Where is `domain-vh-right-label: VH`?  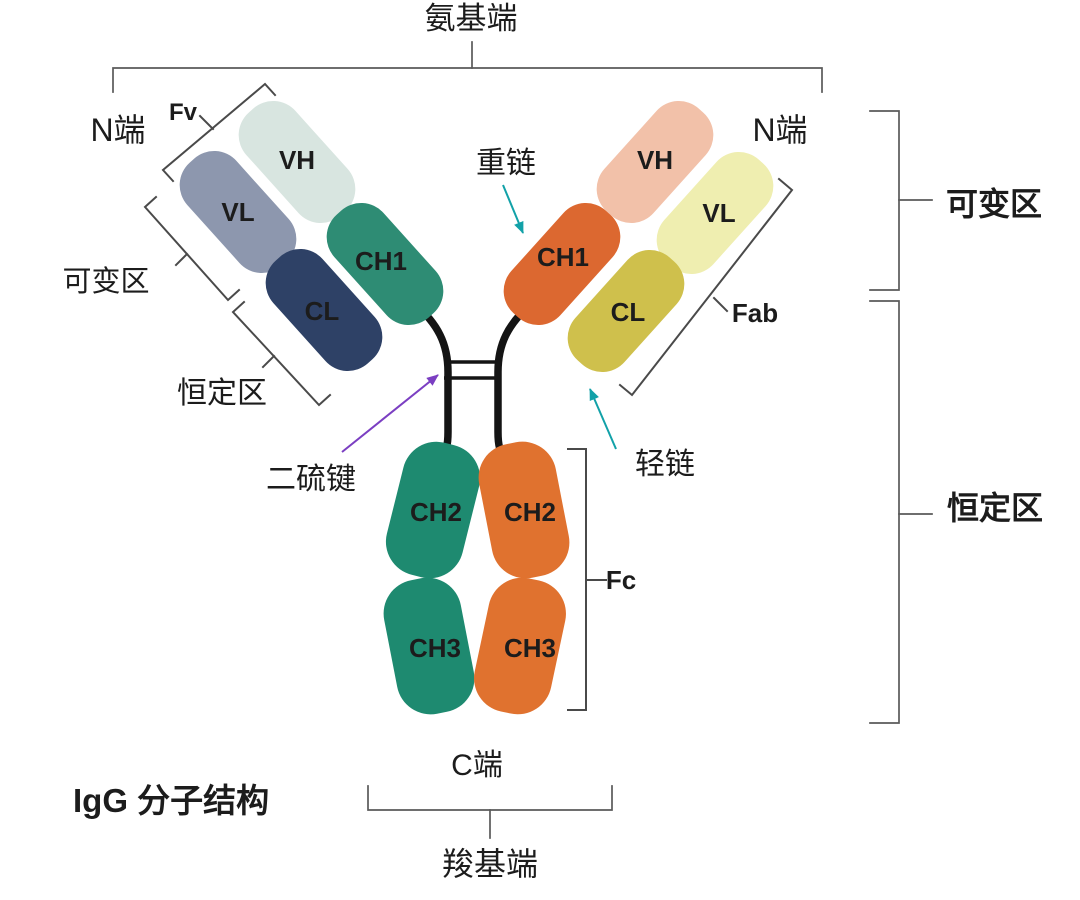 domain-vh-right-label: VH is located at coordinates (655, 160).